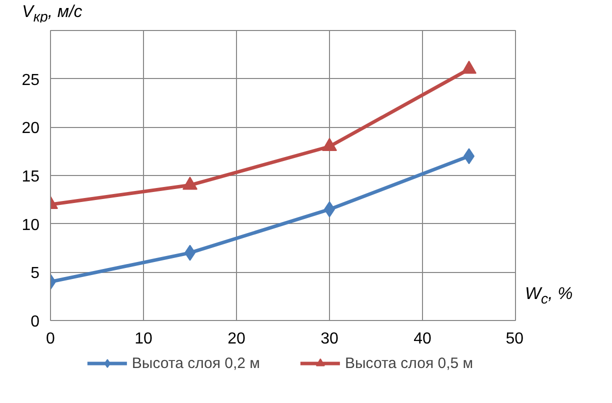 Image resolution: width=612 pixels, height=403 pixels. What do you see at coordinates (35, 322) in the screenshot?
I see `y-tick-label: 0` at bounding box center [35, 322].